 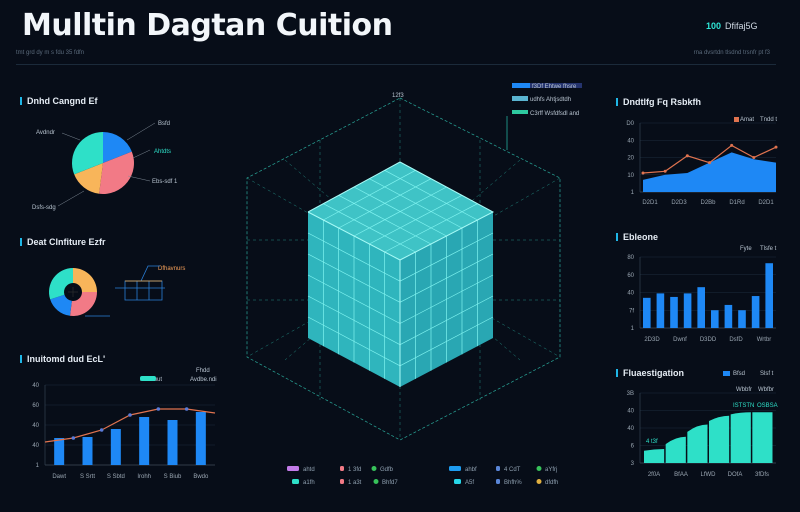 What do you see at coordinates (767, 406) in the screenshot?
I see `step-annotation-3: OSBSA` at bounding box center [767, 406].